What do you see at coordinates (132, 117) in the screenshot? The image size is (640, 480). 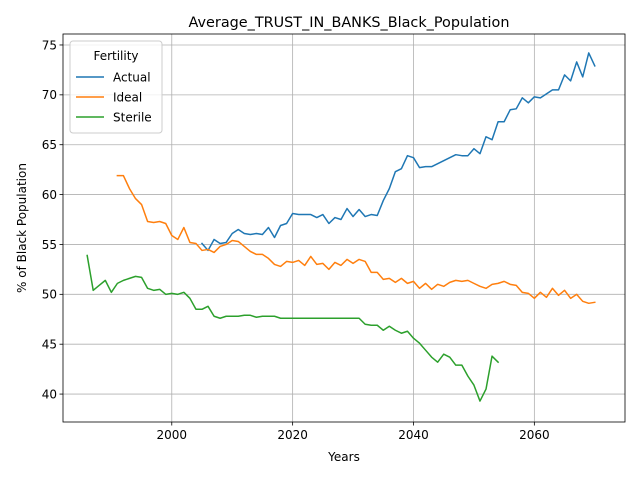 I see `legend-label-sterile: Sterile` at bounding box center [132, 117].